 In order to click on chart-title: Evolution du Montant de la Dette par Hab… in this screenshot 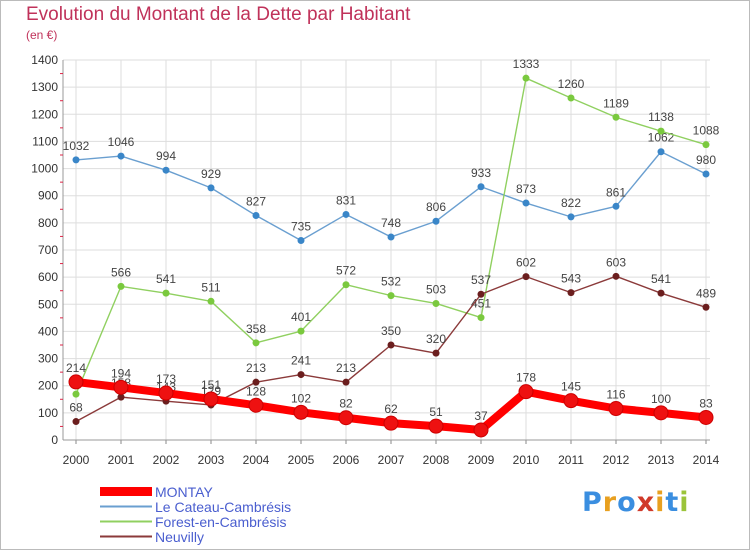, I will do `click(218, 14)`.